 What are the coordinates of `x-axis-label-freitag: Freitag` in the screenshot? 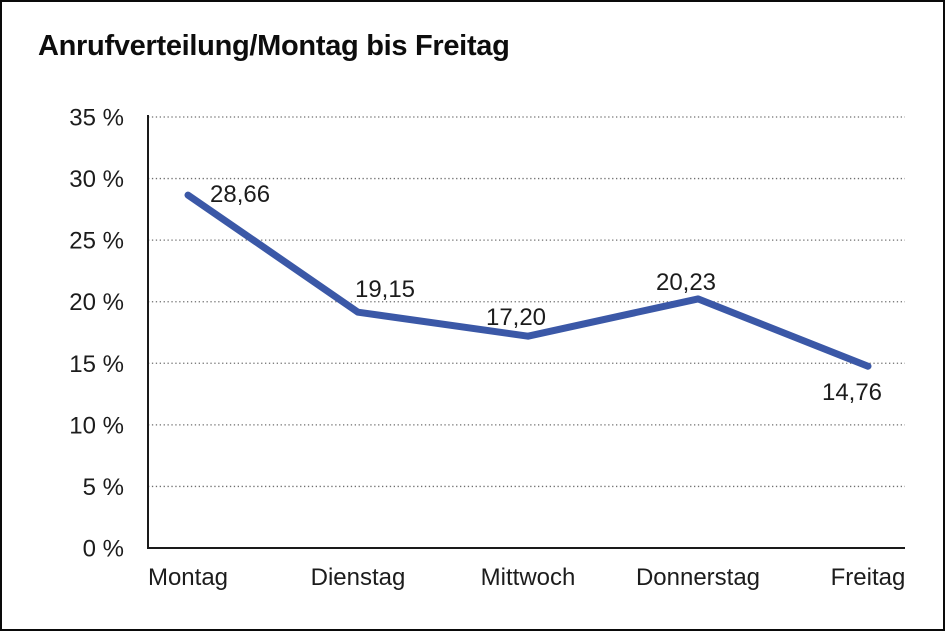 It's located at (868, 577).